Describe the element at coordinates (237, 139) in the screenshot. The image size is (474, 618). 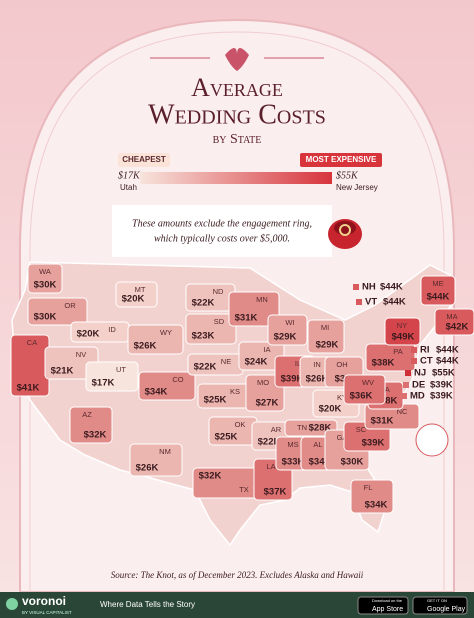
I see `subtitle: by State` at that location.